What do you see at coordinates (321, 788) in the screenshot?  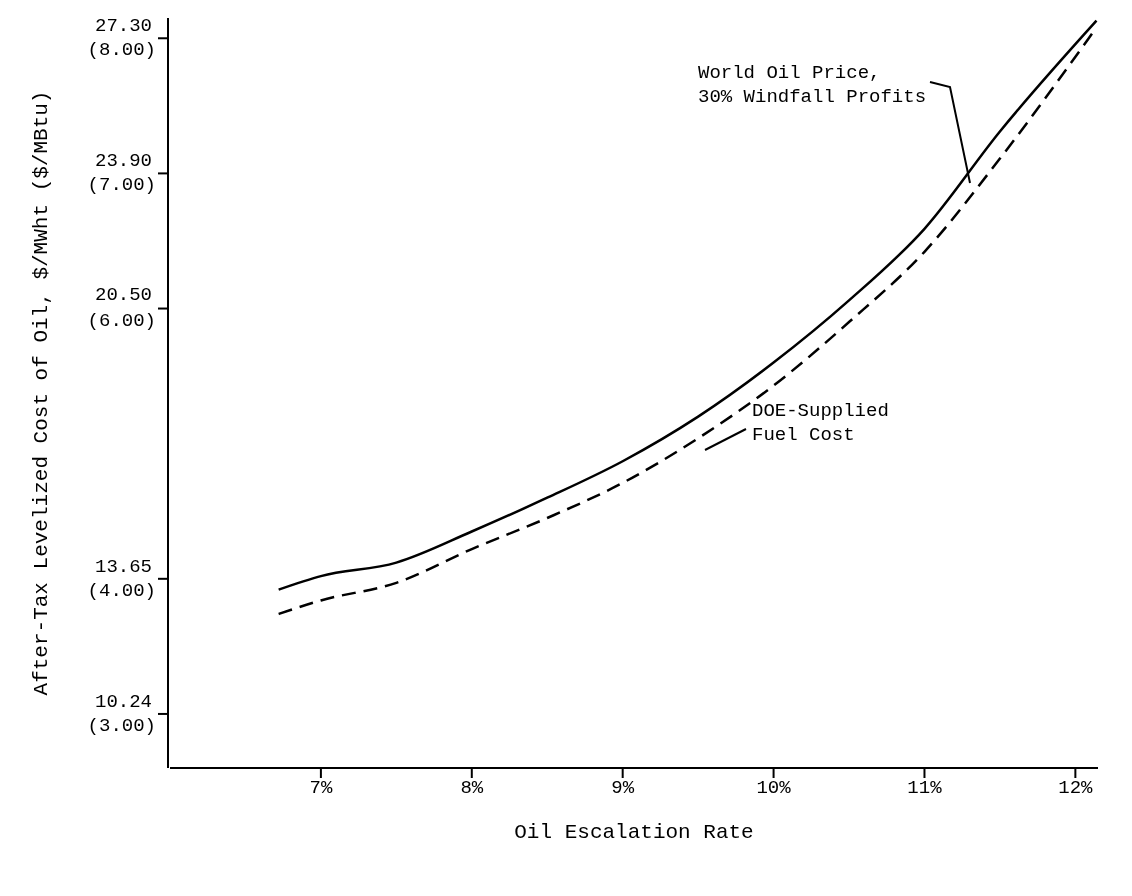 I see `x-tick-label: 7%` at bounding box center [321, 788].